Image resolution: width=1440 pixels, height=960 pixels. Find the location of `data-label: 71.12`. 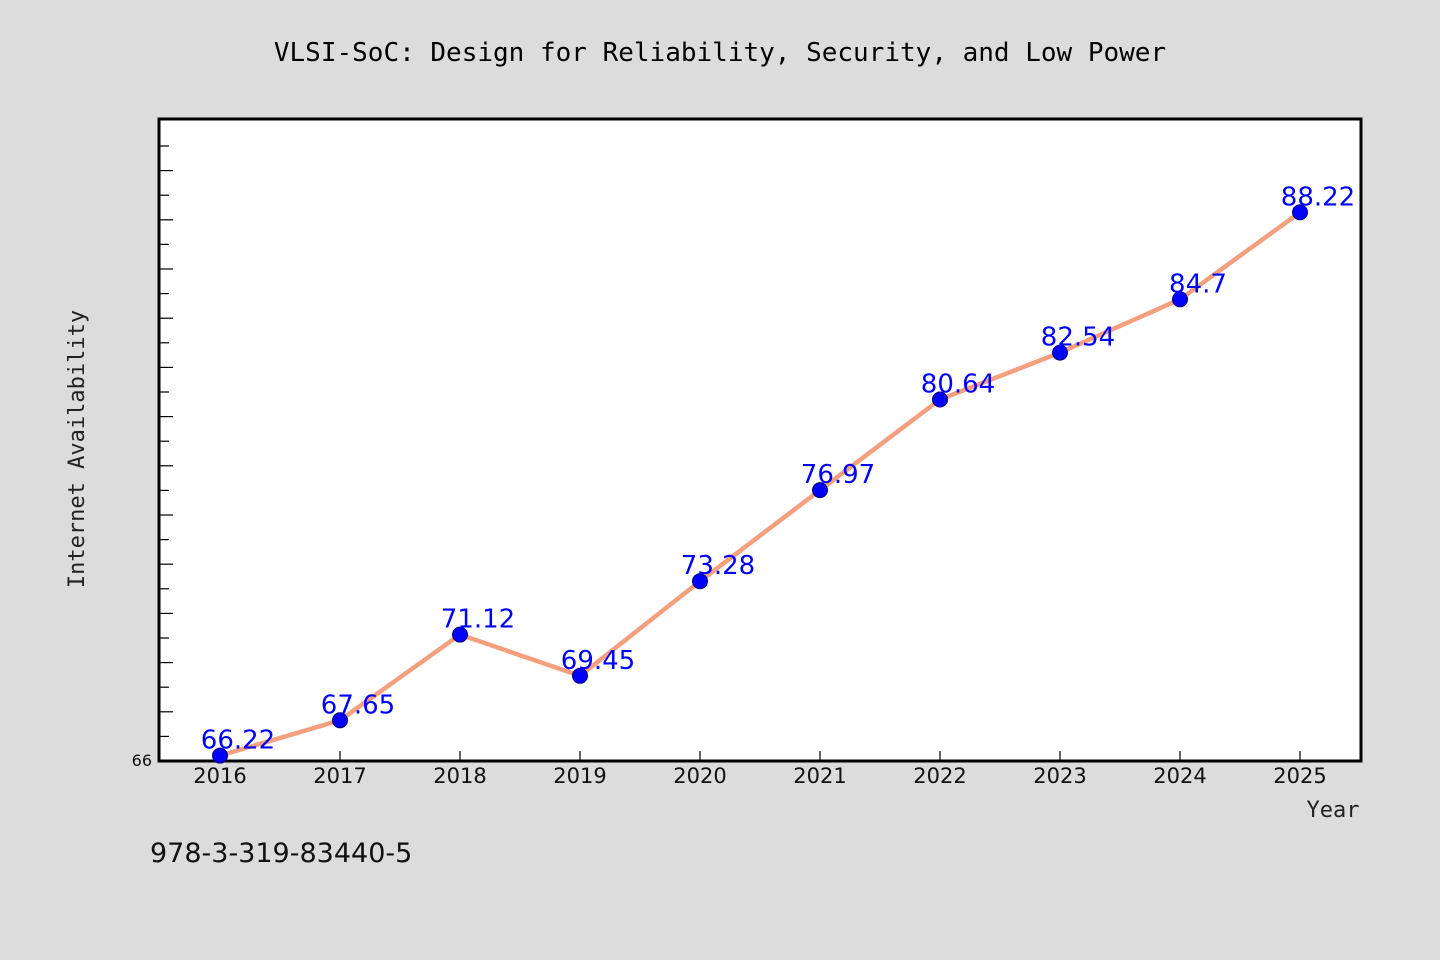

data-label: 71.12 is located at coordinates (478, 620).